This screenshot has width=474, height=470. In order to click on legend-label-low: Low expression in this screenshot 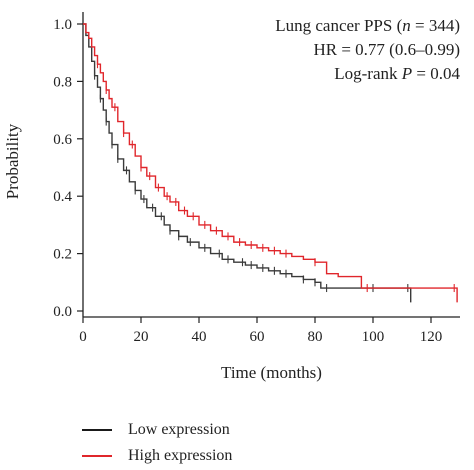, I will do `click(179, 429)`.